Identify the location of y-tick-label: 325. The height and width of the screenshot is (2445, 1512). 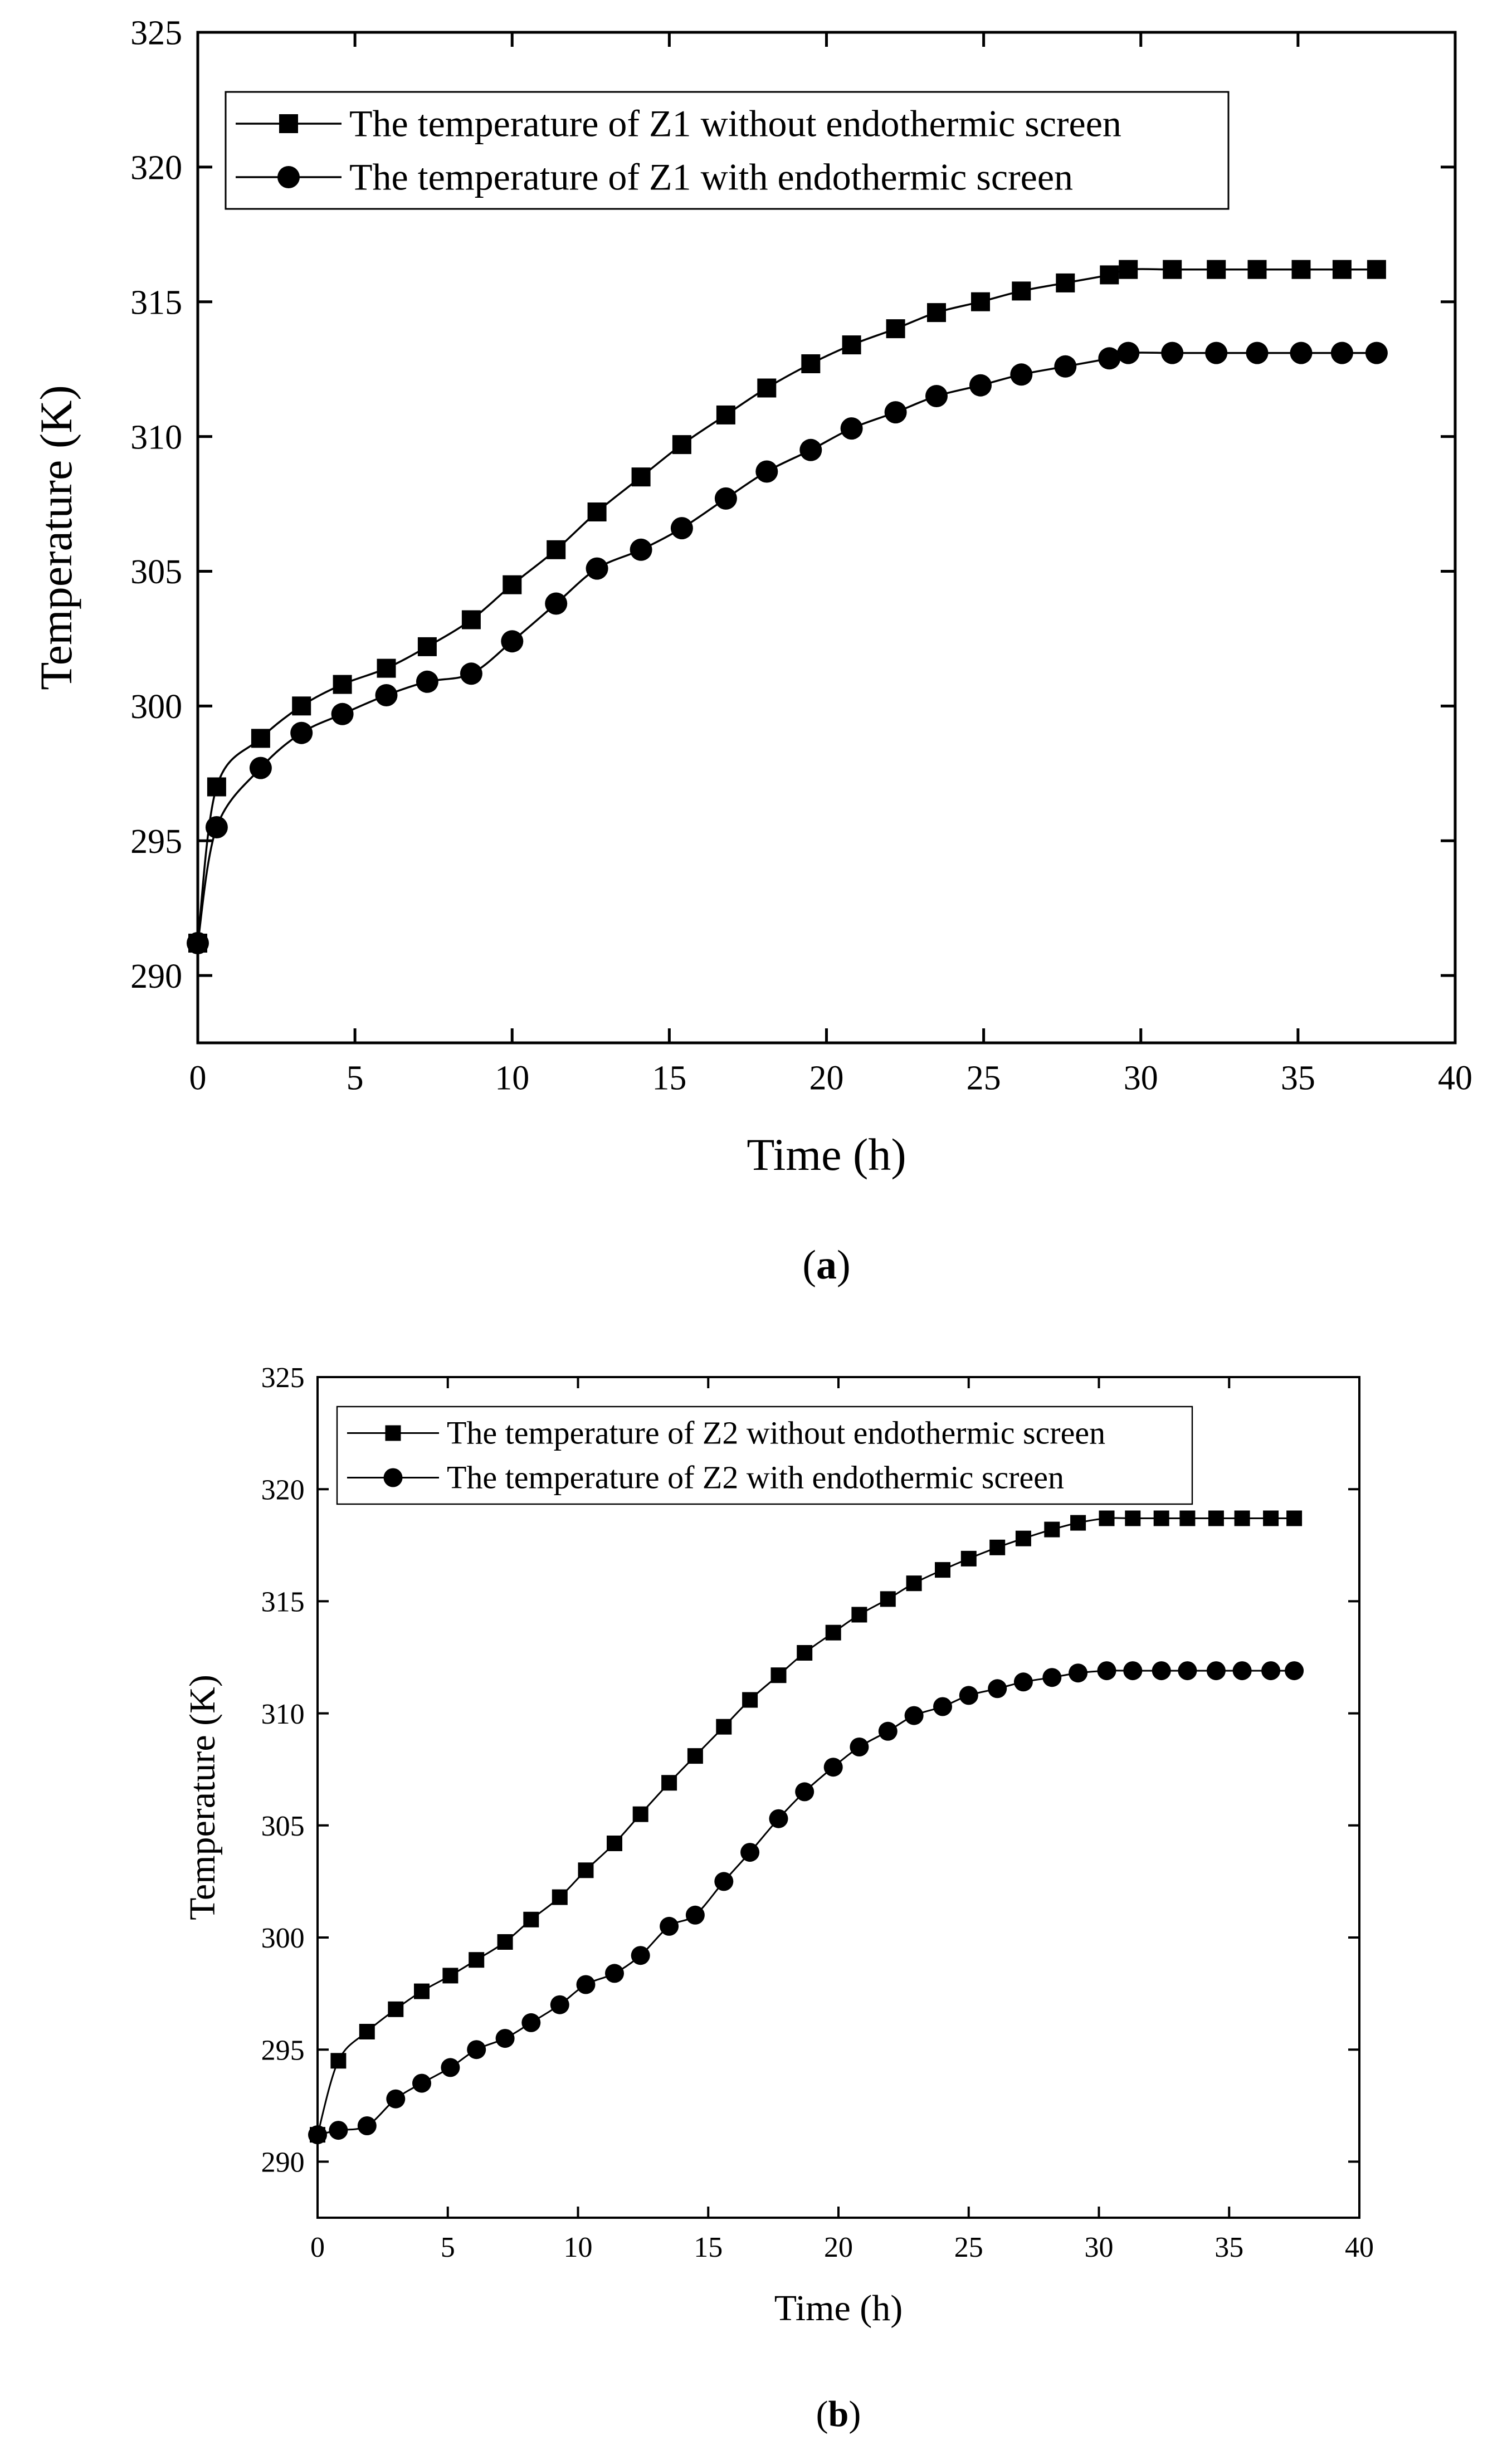
(156, 33).